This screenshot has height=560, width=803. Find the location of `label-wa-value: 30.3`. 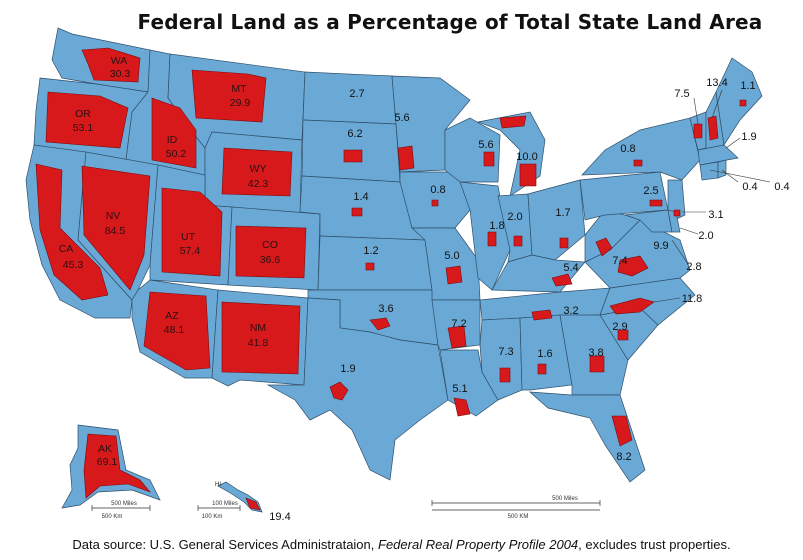

label-wa-value: 30.3 is located at coordinates (120, 74).